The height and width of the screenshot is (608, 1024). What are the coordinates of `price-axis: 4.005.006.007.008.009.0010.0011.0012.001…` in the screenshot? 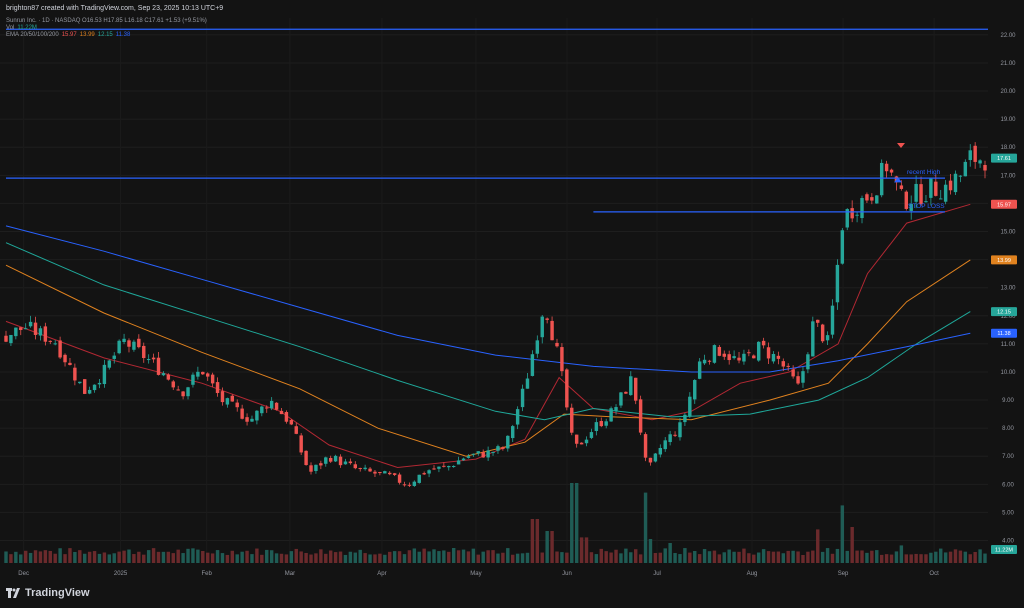 It's located at (1006, 299).